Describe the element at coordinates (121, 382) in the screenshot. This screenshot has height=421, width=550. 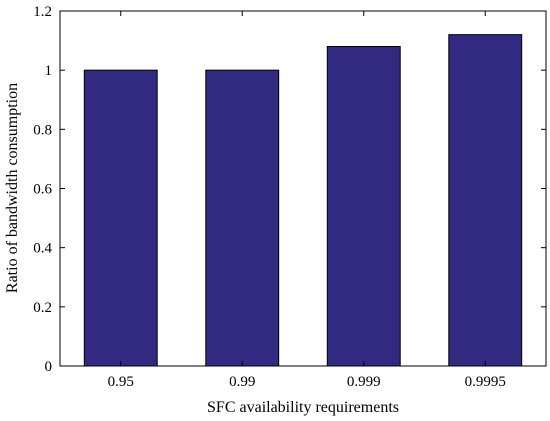
I see `x-tick-label: 0.95` at that location.